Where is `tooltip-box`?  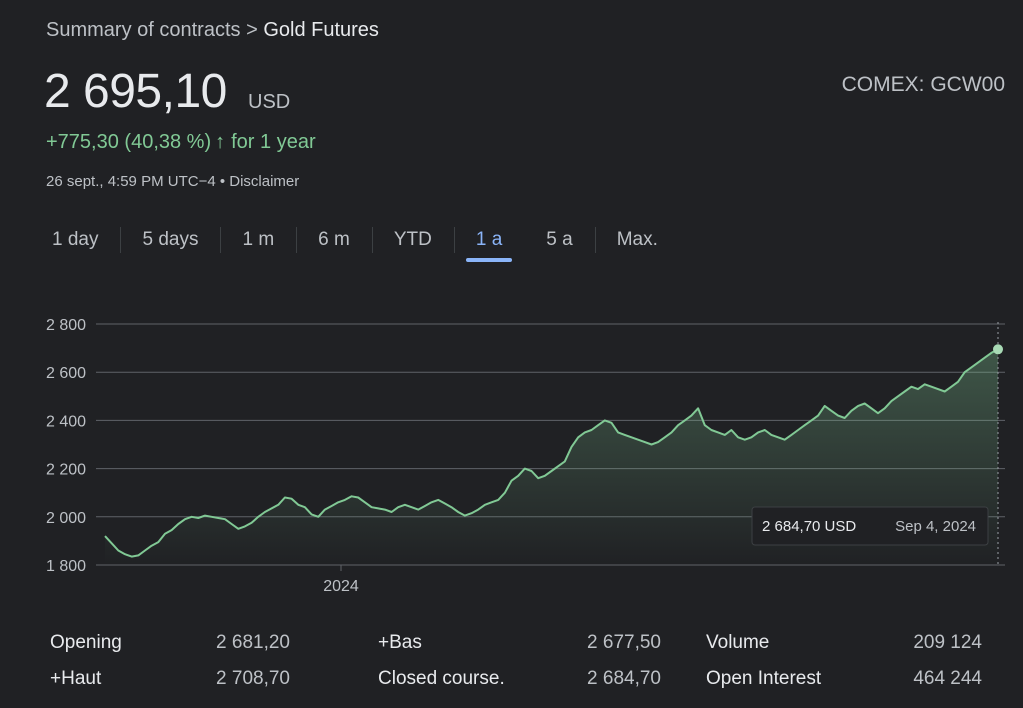 tooltip-box is located at coordinates (870, 526).